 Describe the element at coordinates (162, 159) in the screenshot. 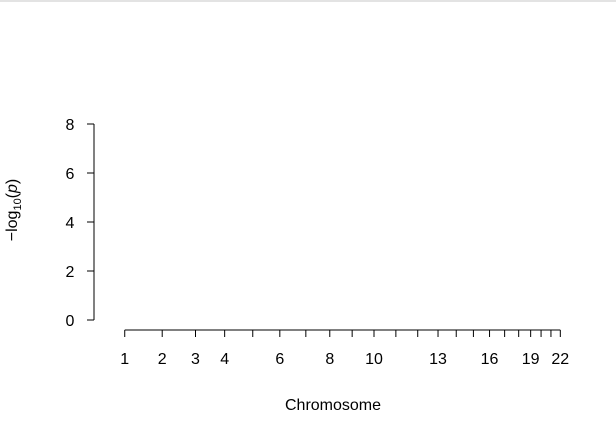

I see `chromosome-2-points` at that location.